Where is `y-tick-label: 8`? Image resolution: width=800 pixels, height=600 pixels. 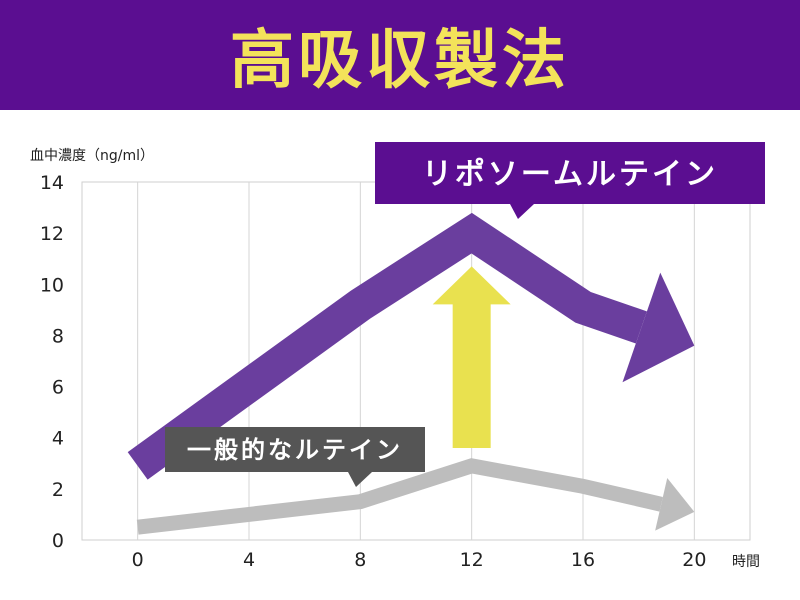
y-tick-label: 8 is located at coordinates (58, 336).